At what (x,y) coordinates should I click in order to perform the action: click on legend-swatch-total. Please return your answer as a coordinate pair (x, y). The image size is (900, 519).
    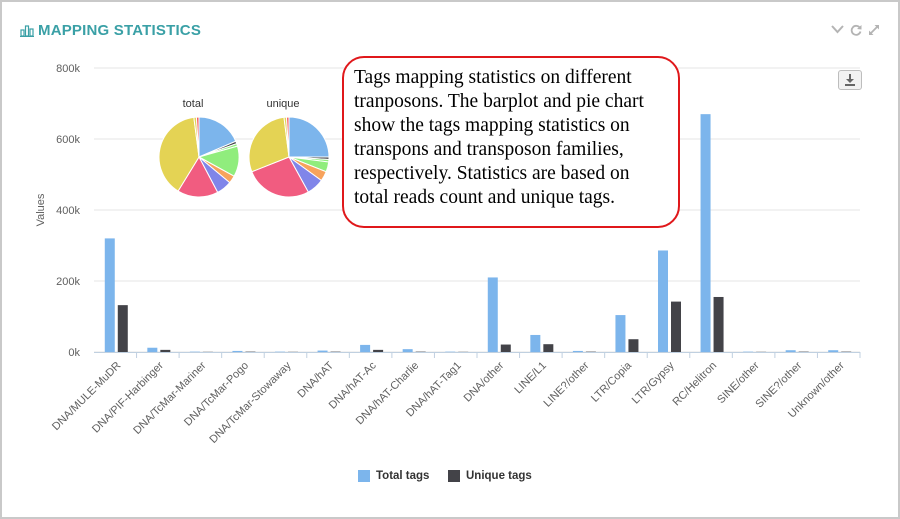
    Looking at the image, I should click on (364, 476).